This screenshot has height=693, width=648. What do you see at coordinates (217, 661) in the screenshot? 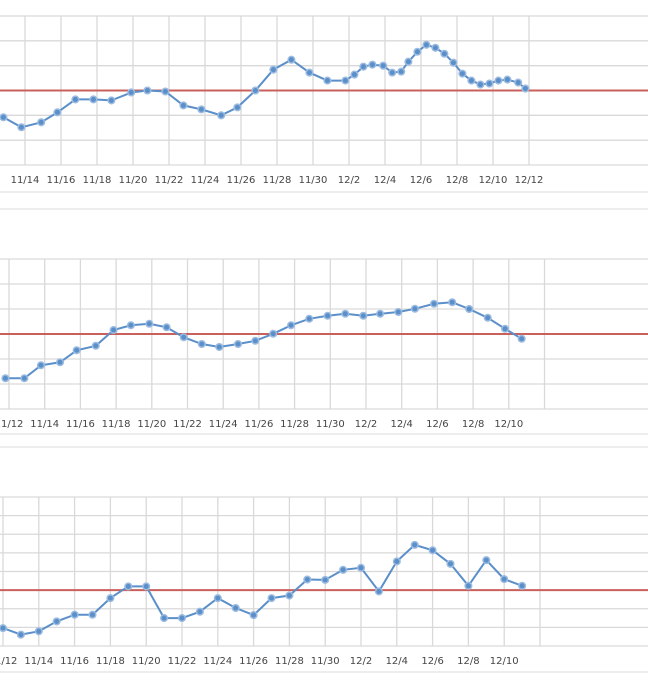
I see `x-tick-label: 11/24` at bounding box center [217, 661].